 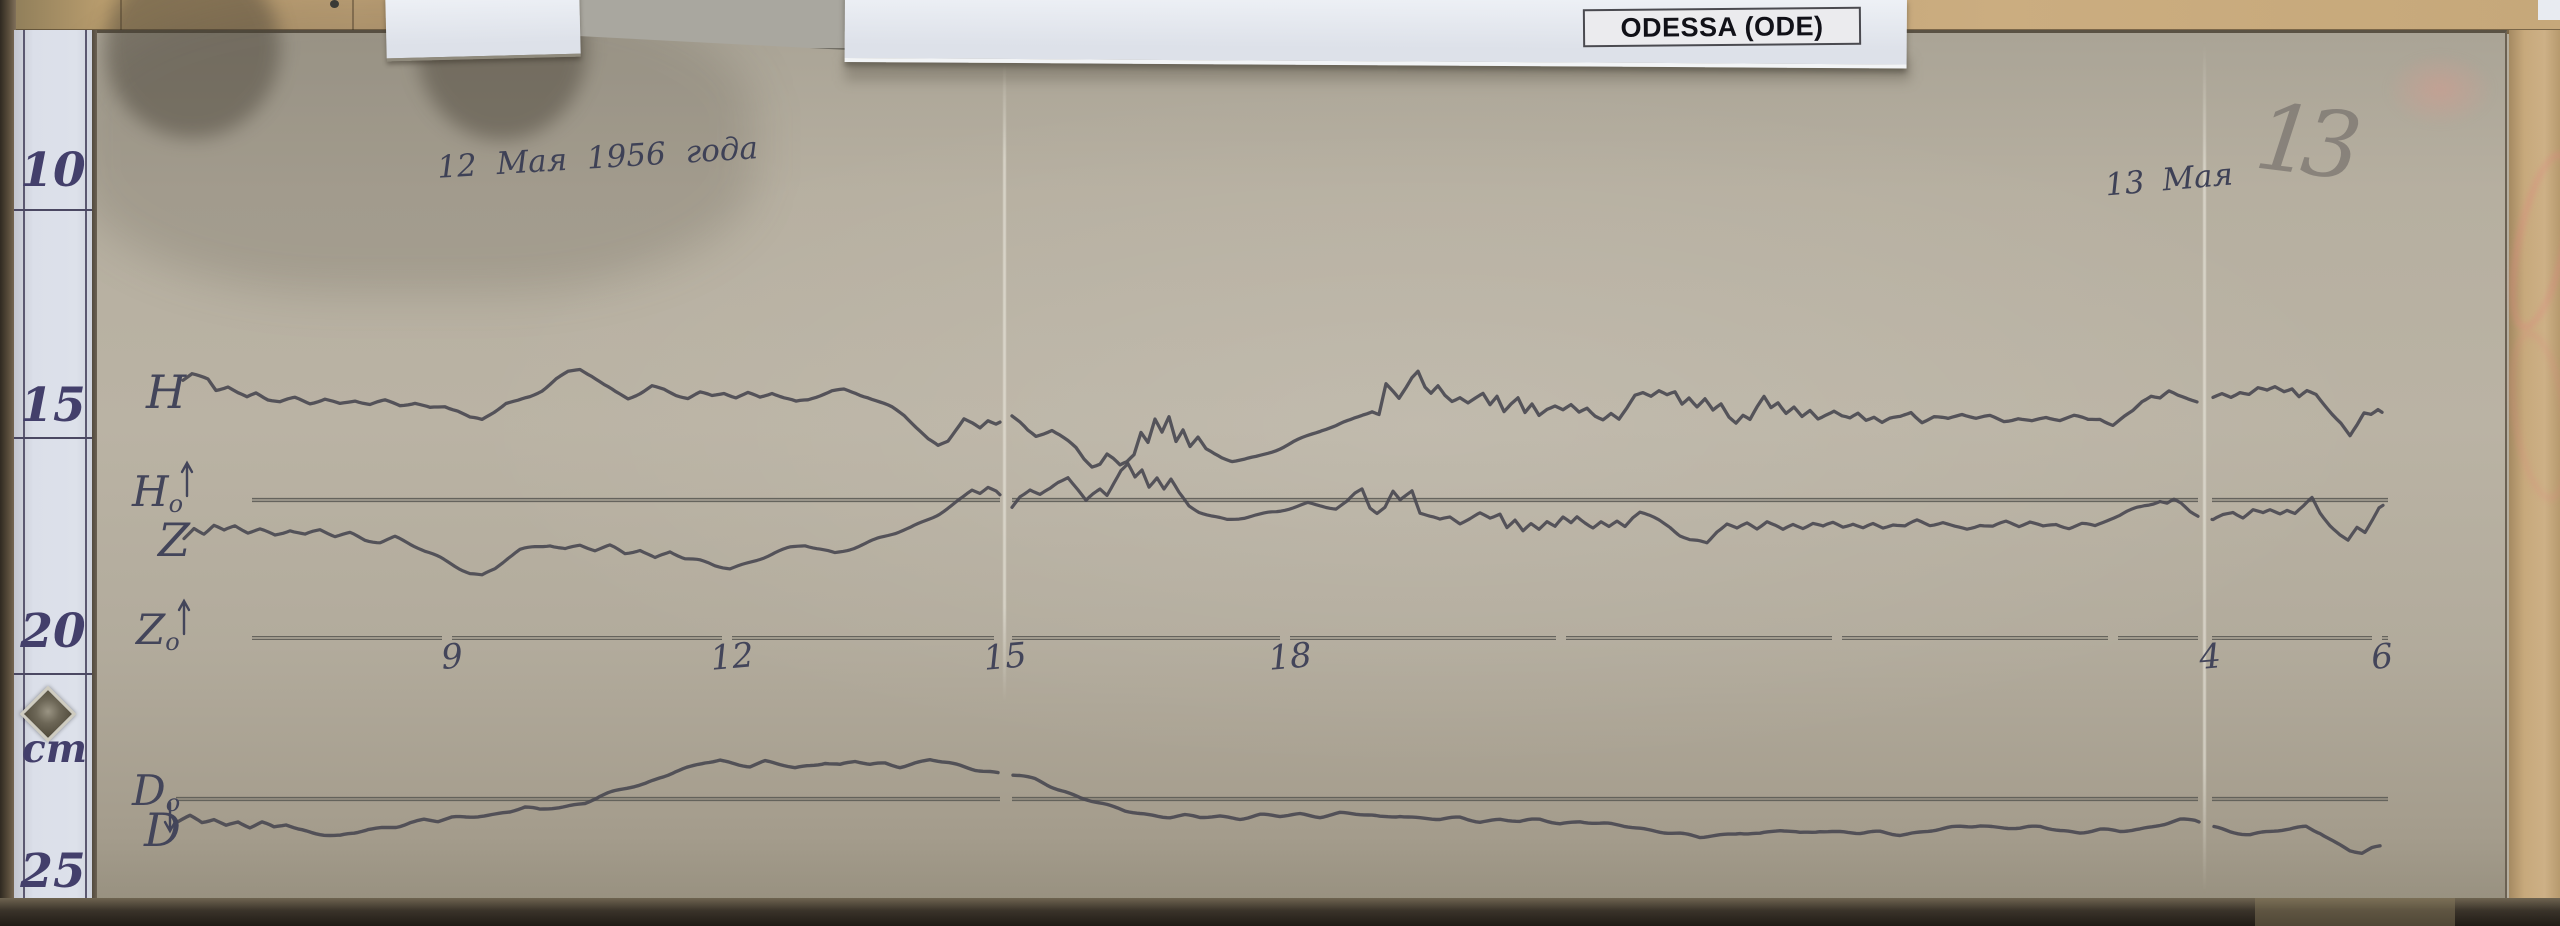 What do you see at coordinates (1280, 912) in the screenshot?
I see `table-edge-shadow` at bounding box center [1280, 912].